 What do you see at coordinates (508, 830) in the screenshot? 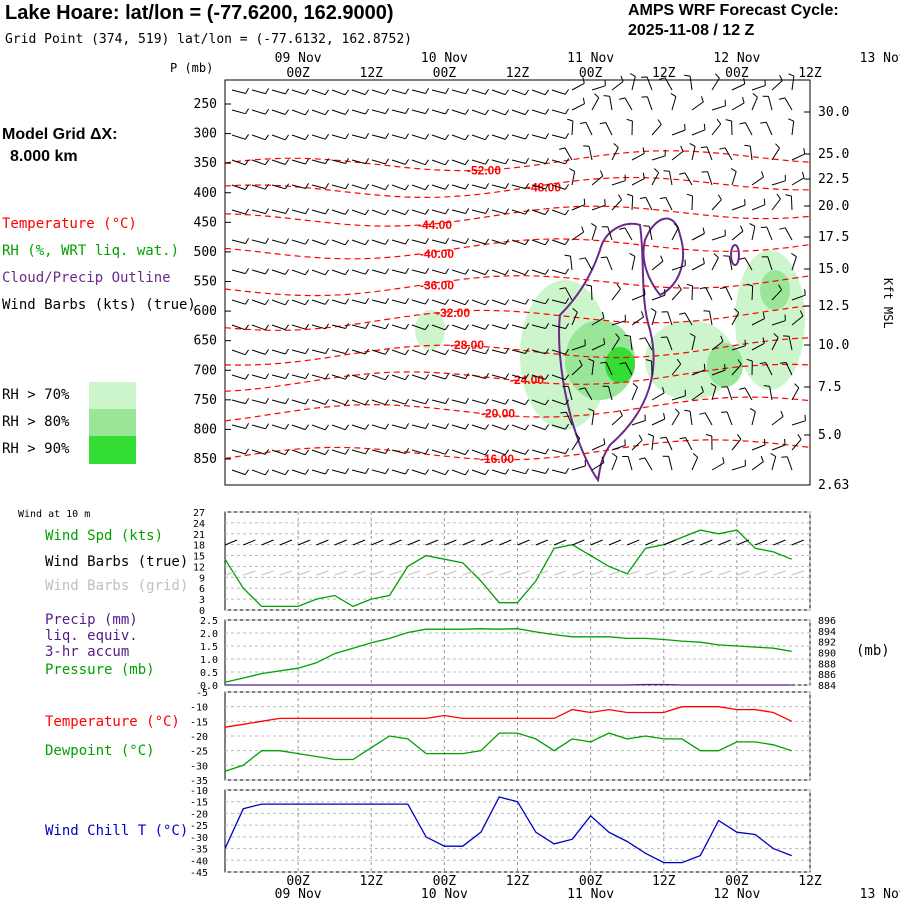
I see `wind-chill-line` at bounding box center [508, 830].